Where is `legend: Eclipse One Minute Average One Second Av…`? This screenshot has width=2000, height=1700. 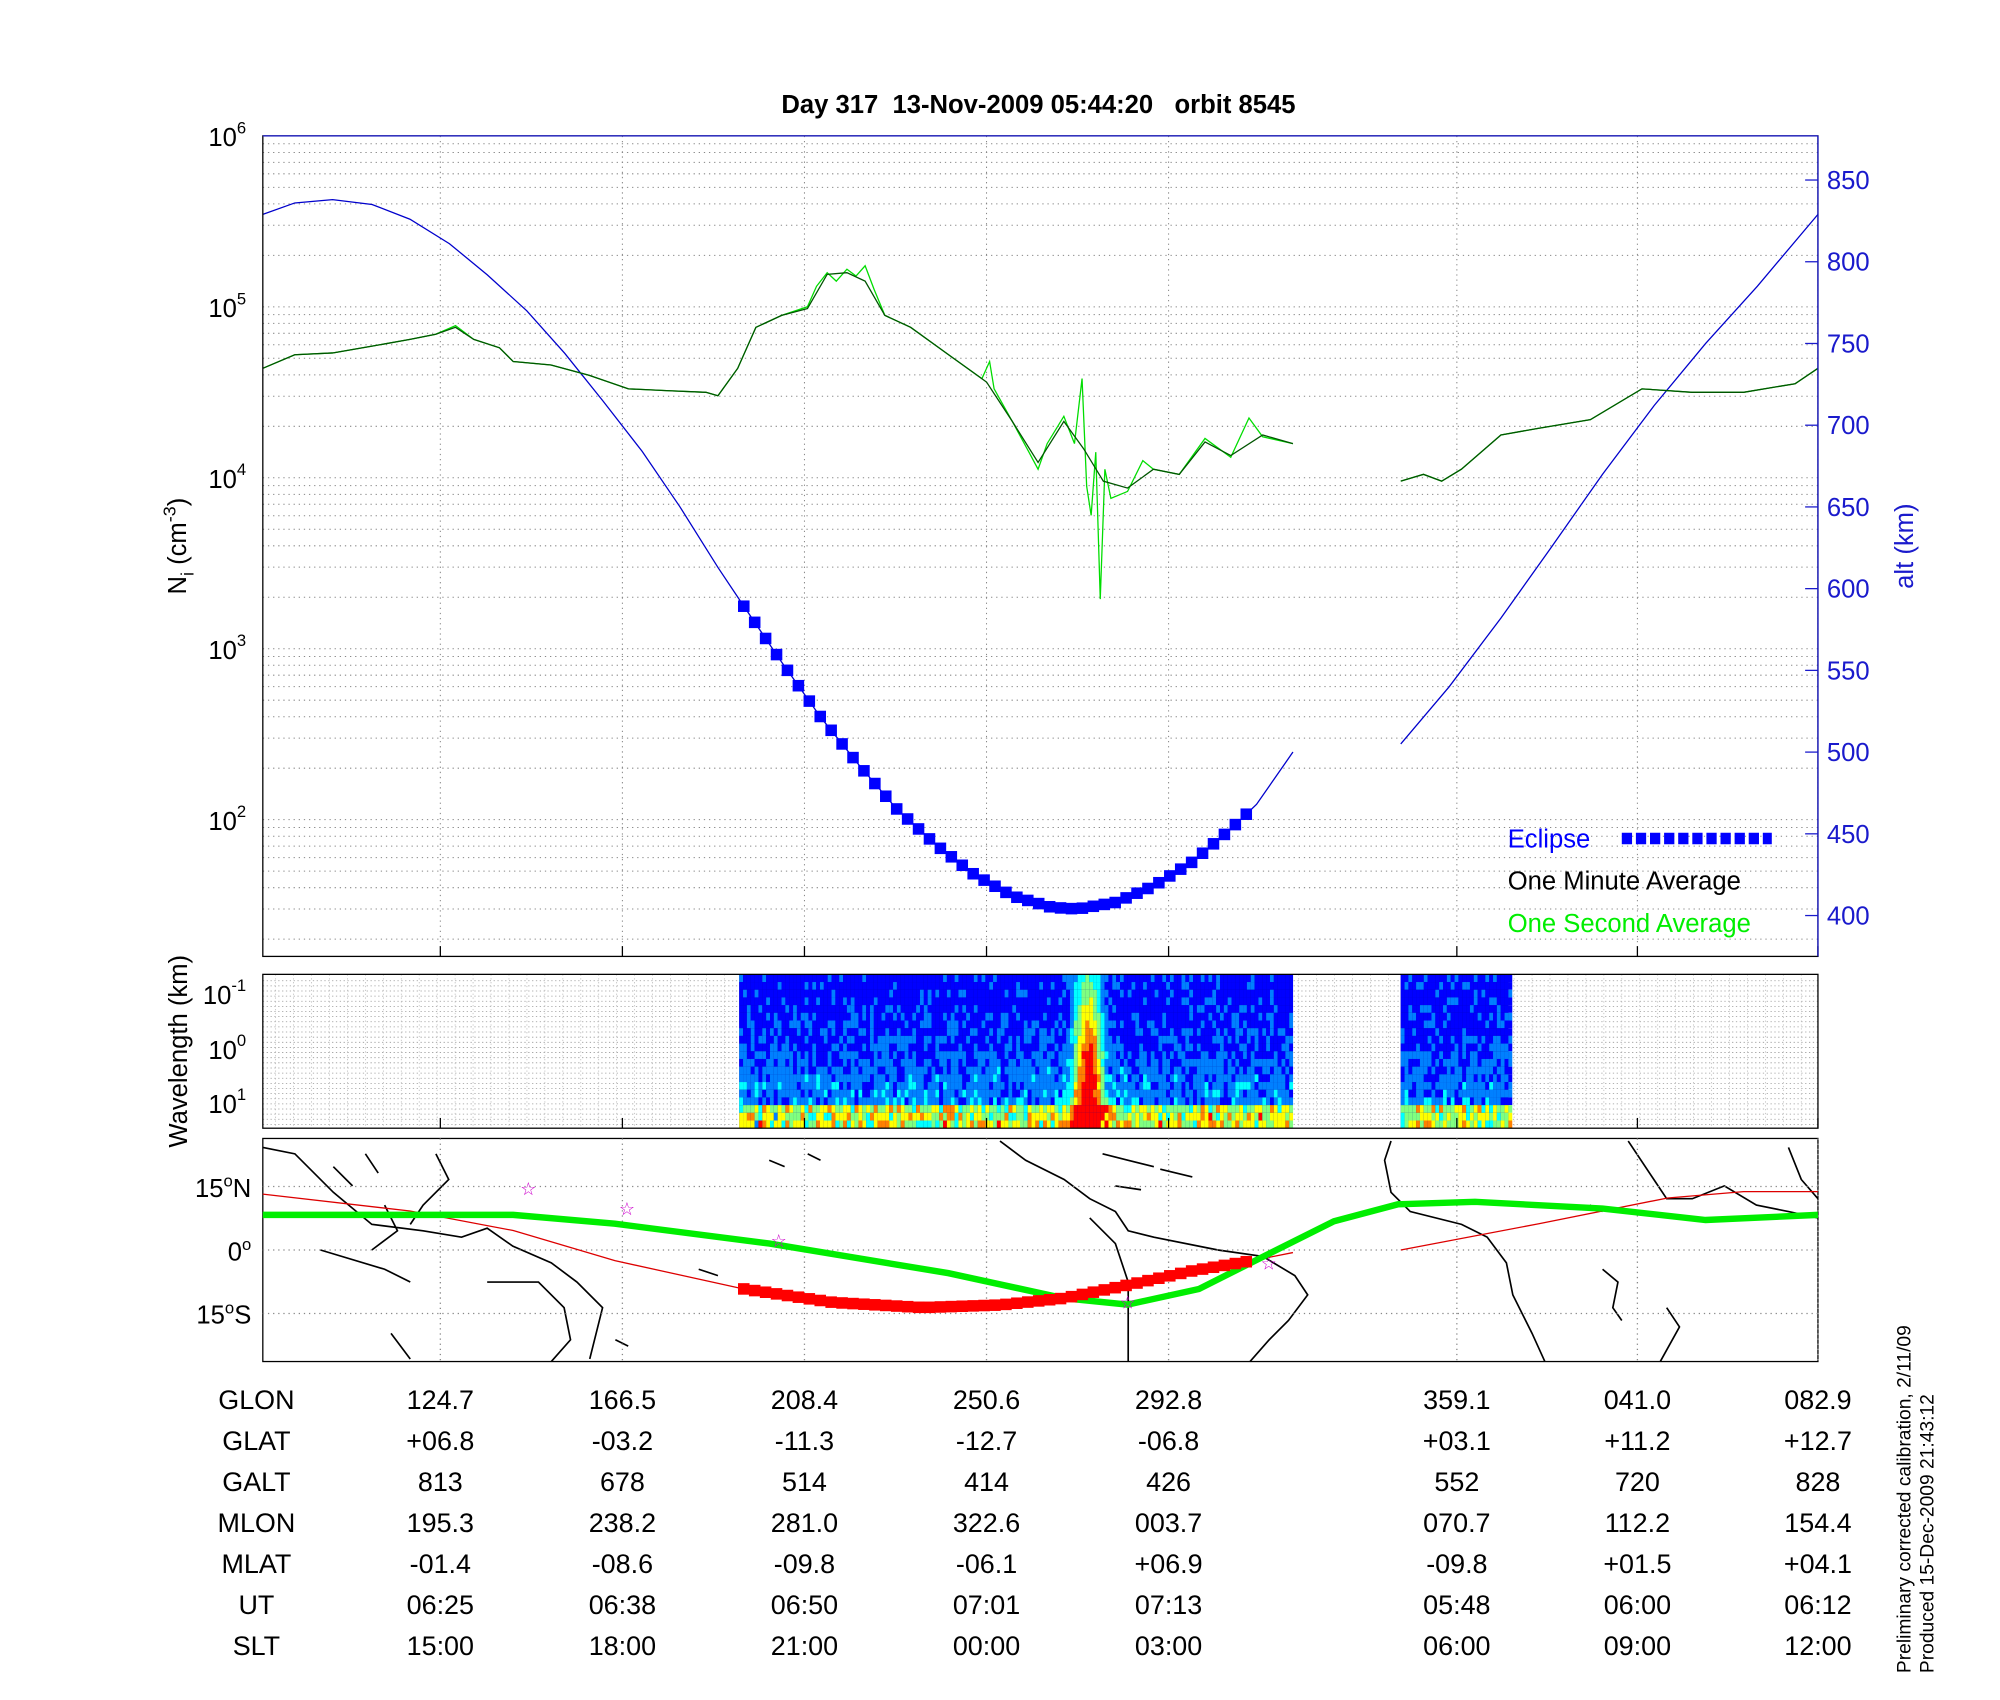
legend: Eclipse One Minute Average One Second Av… is located at coordinates (1640, 881).